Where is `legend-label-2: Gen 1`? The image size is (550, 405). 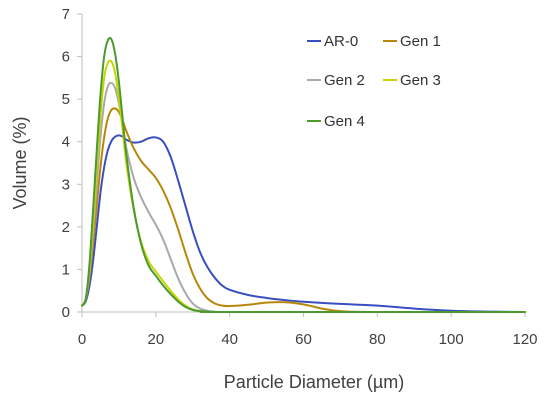 legend-label-2: Gen 1 is located at coordinates (420, 41).